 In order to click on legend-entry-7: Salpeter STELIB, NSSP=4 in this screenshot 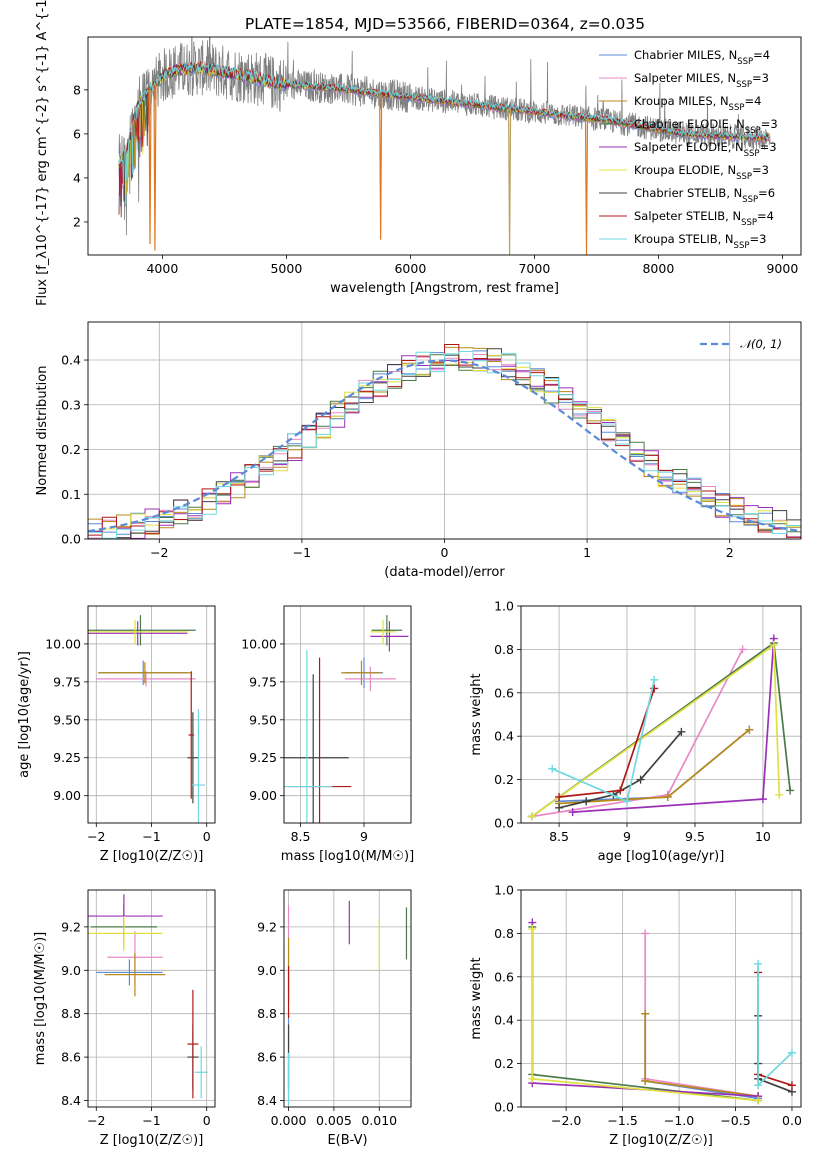, I will do `click(704, 218)`.